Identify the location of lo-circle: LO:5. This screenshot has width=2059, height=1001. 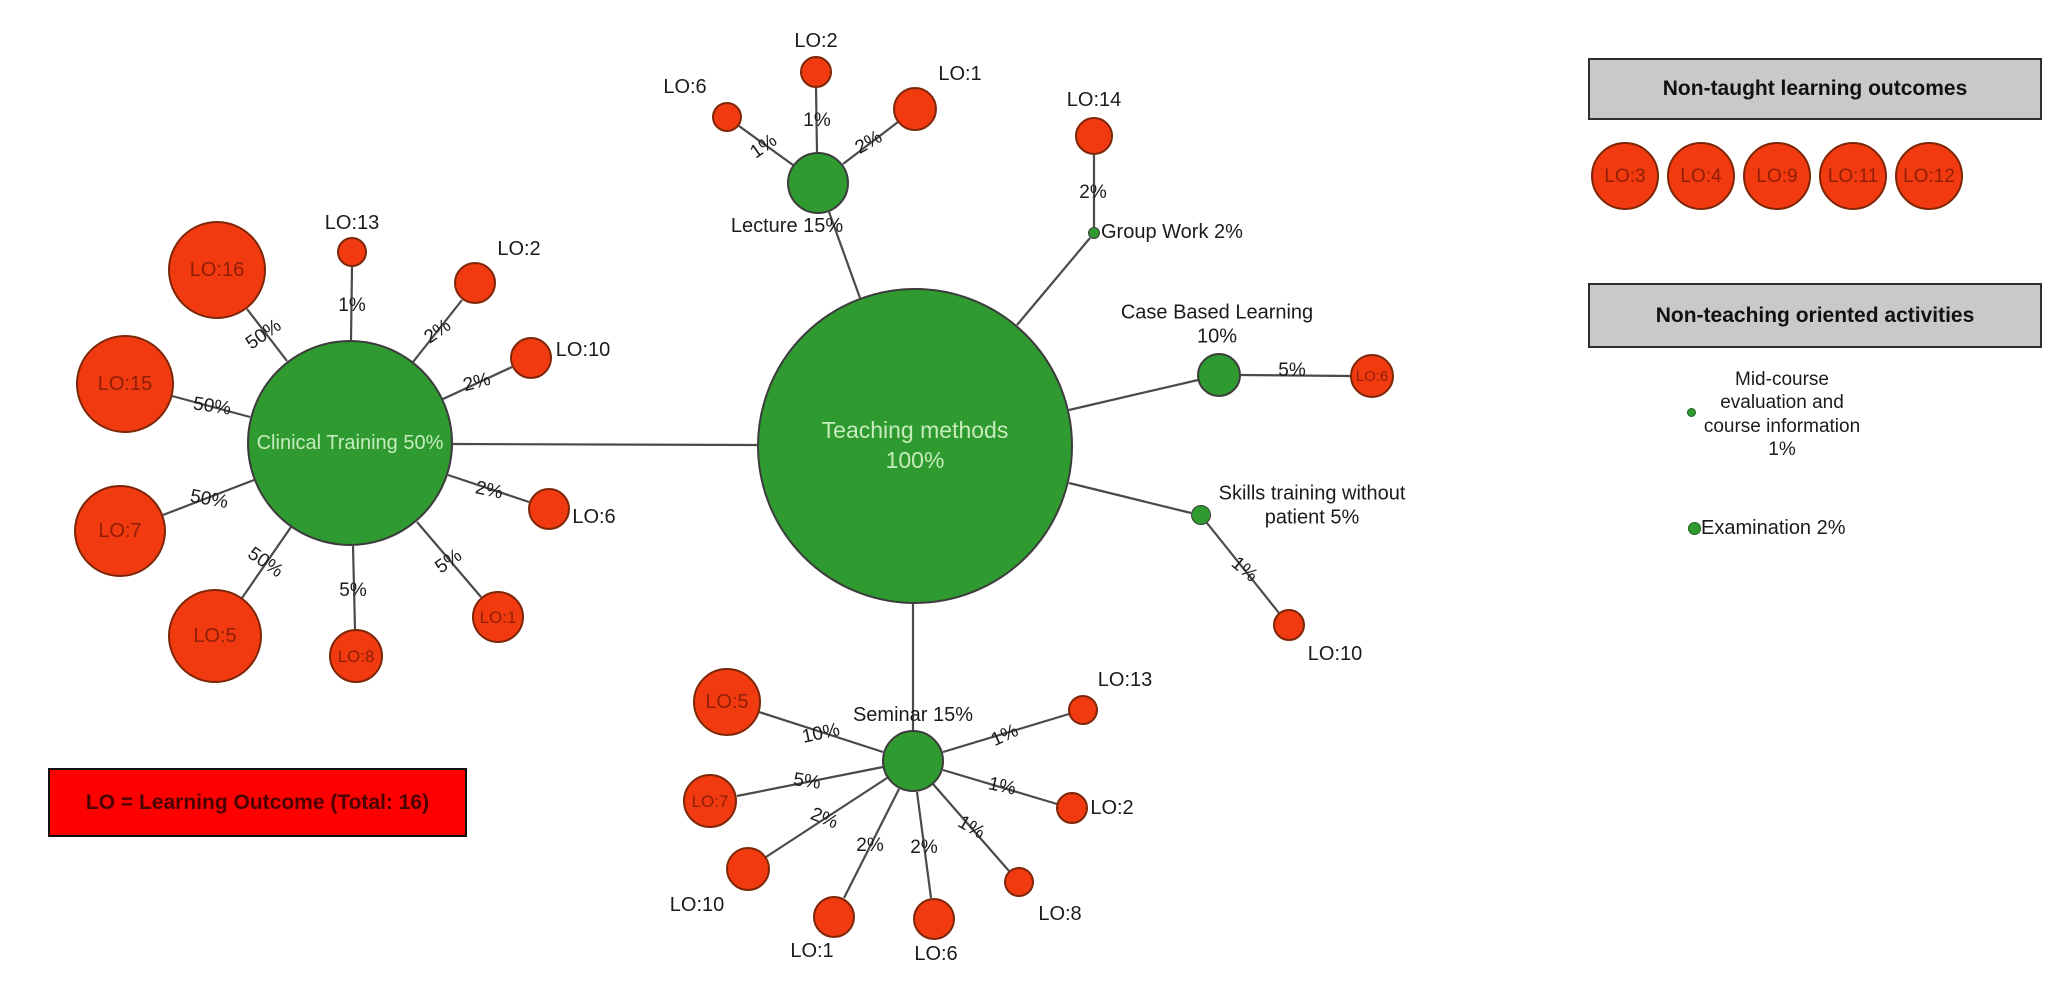
(215, 636).